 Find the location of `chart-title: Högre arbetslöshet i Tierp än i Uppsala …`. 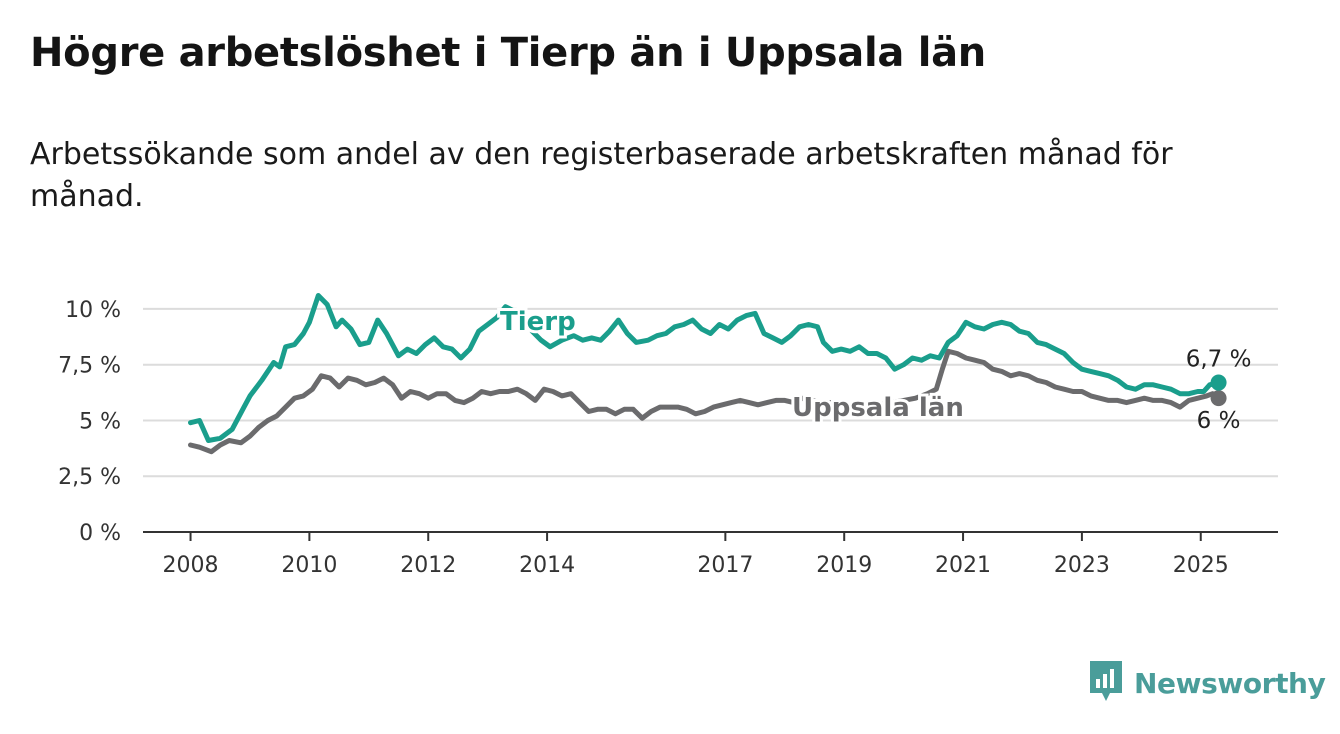

chart-title: Högre arbetslöshet i Tierp än i Uppsala … is located at coordinates (508, 53).